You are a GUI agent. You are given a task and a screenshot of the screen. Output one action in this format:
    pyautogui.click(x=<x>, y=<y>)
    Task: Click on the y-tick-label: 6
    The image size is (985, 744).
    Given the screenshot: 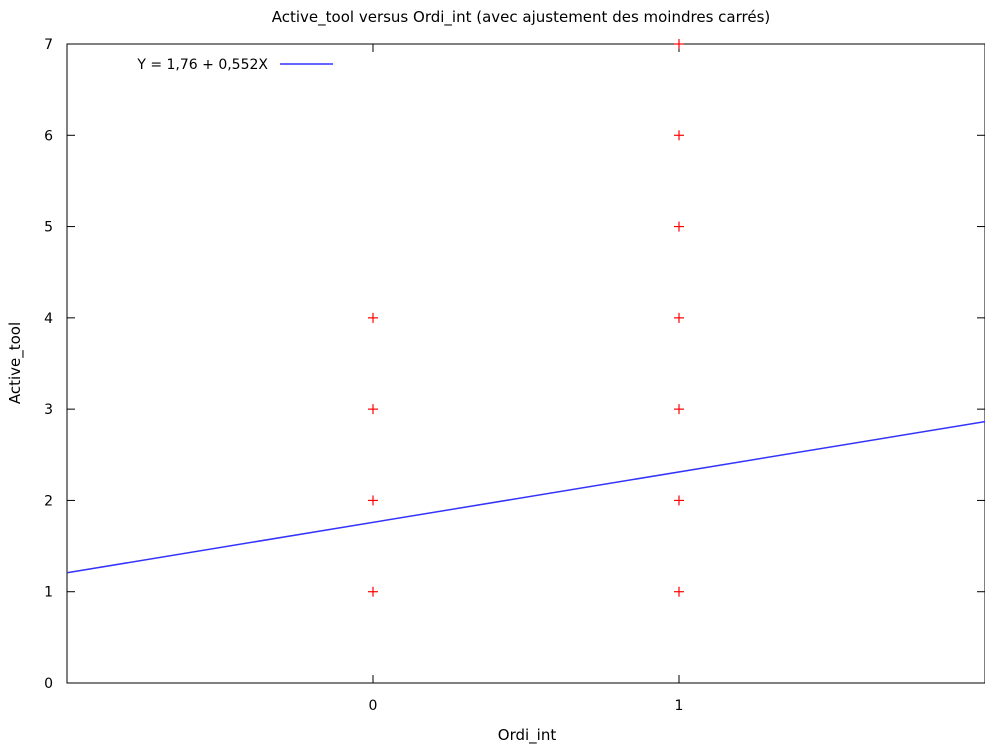 What is the action you would take?
    pyautogui.click(x=48, y=136)
    